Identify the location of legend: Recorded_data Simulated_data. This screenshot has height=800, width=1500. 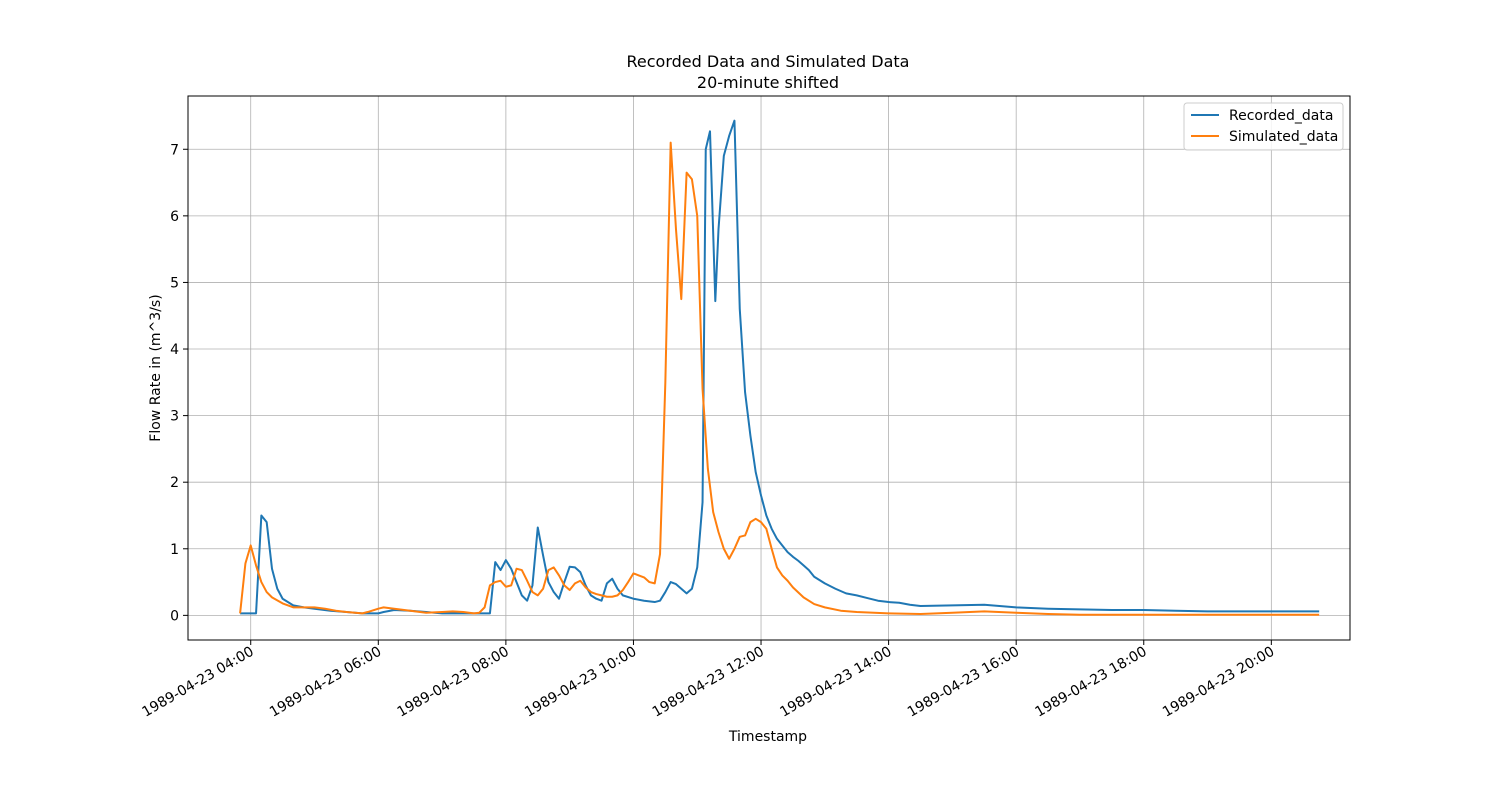
(1263, 126).